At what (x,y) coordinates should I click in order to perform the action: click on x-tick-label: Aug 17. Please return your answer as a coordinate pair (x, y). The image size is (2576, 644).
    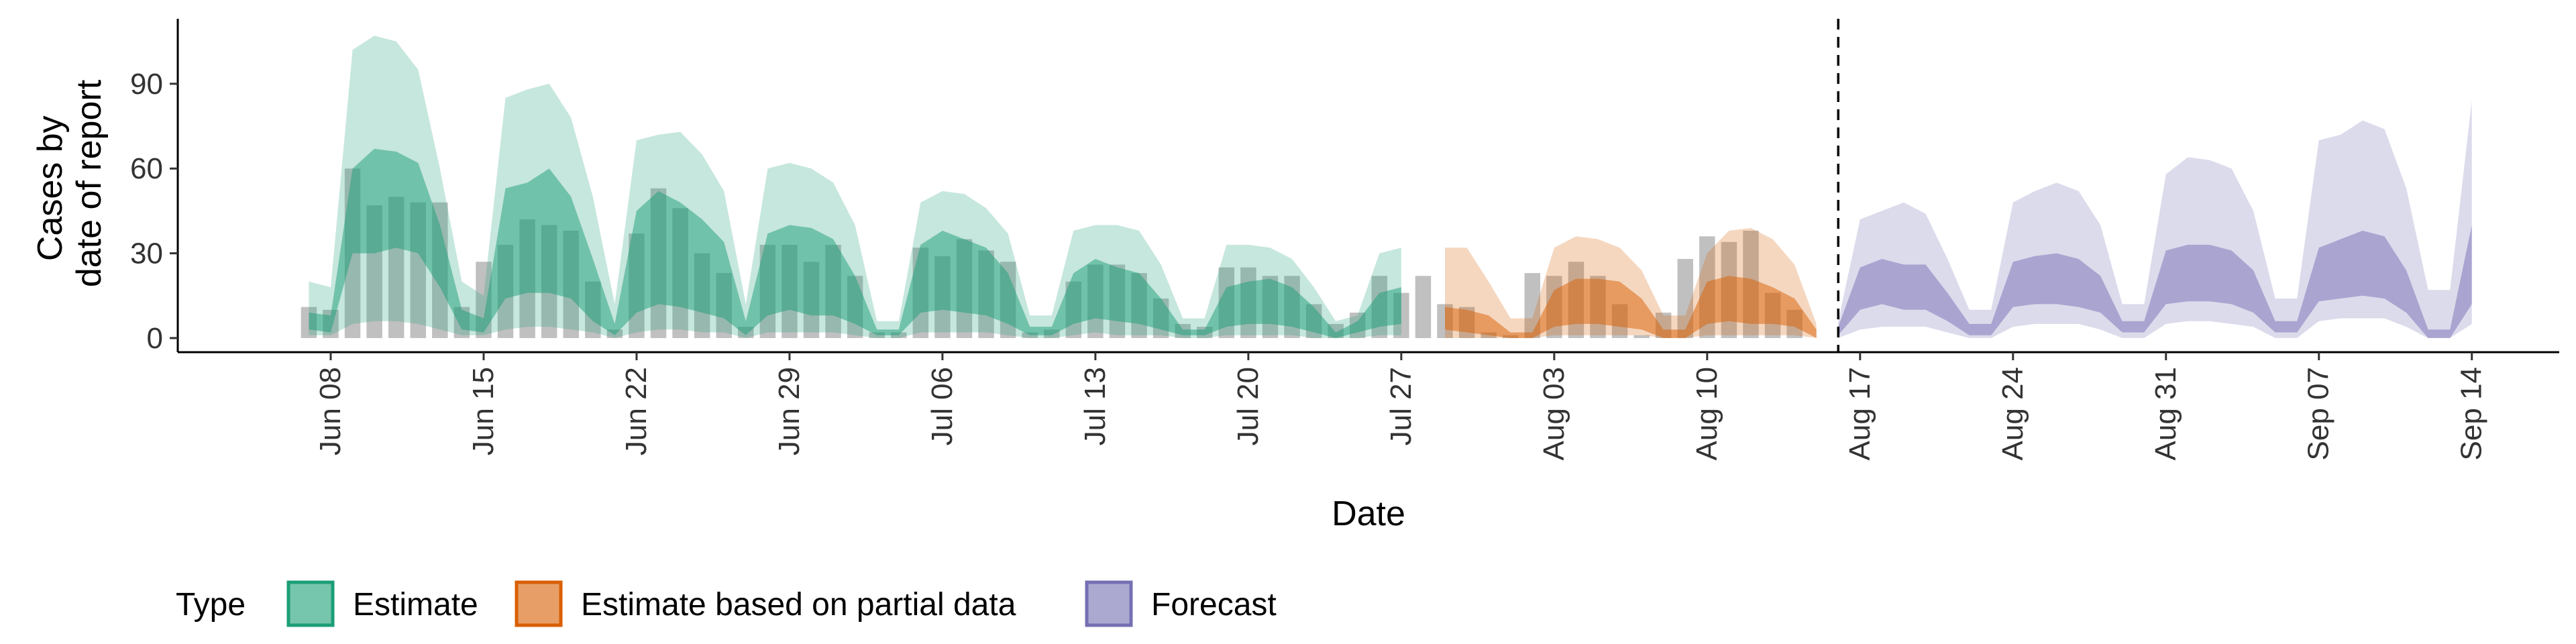
    Looking at the image, I should click on (1859, 413).